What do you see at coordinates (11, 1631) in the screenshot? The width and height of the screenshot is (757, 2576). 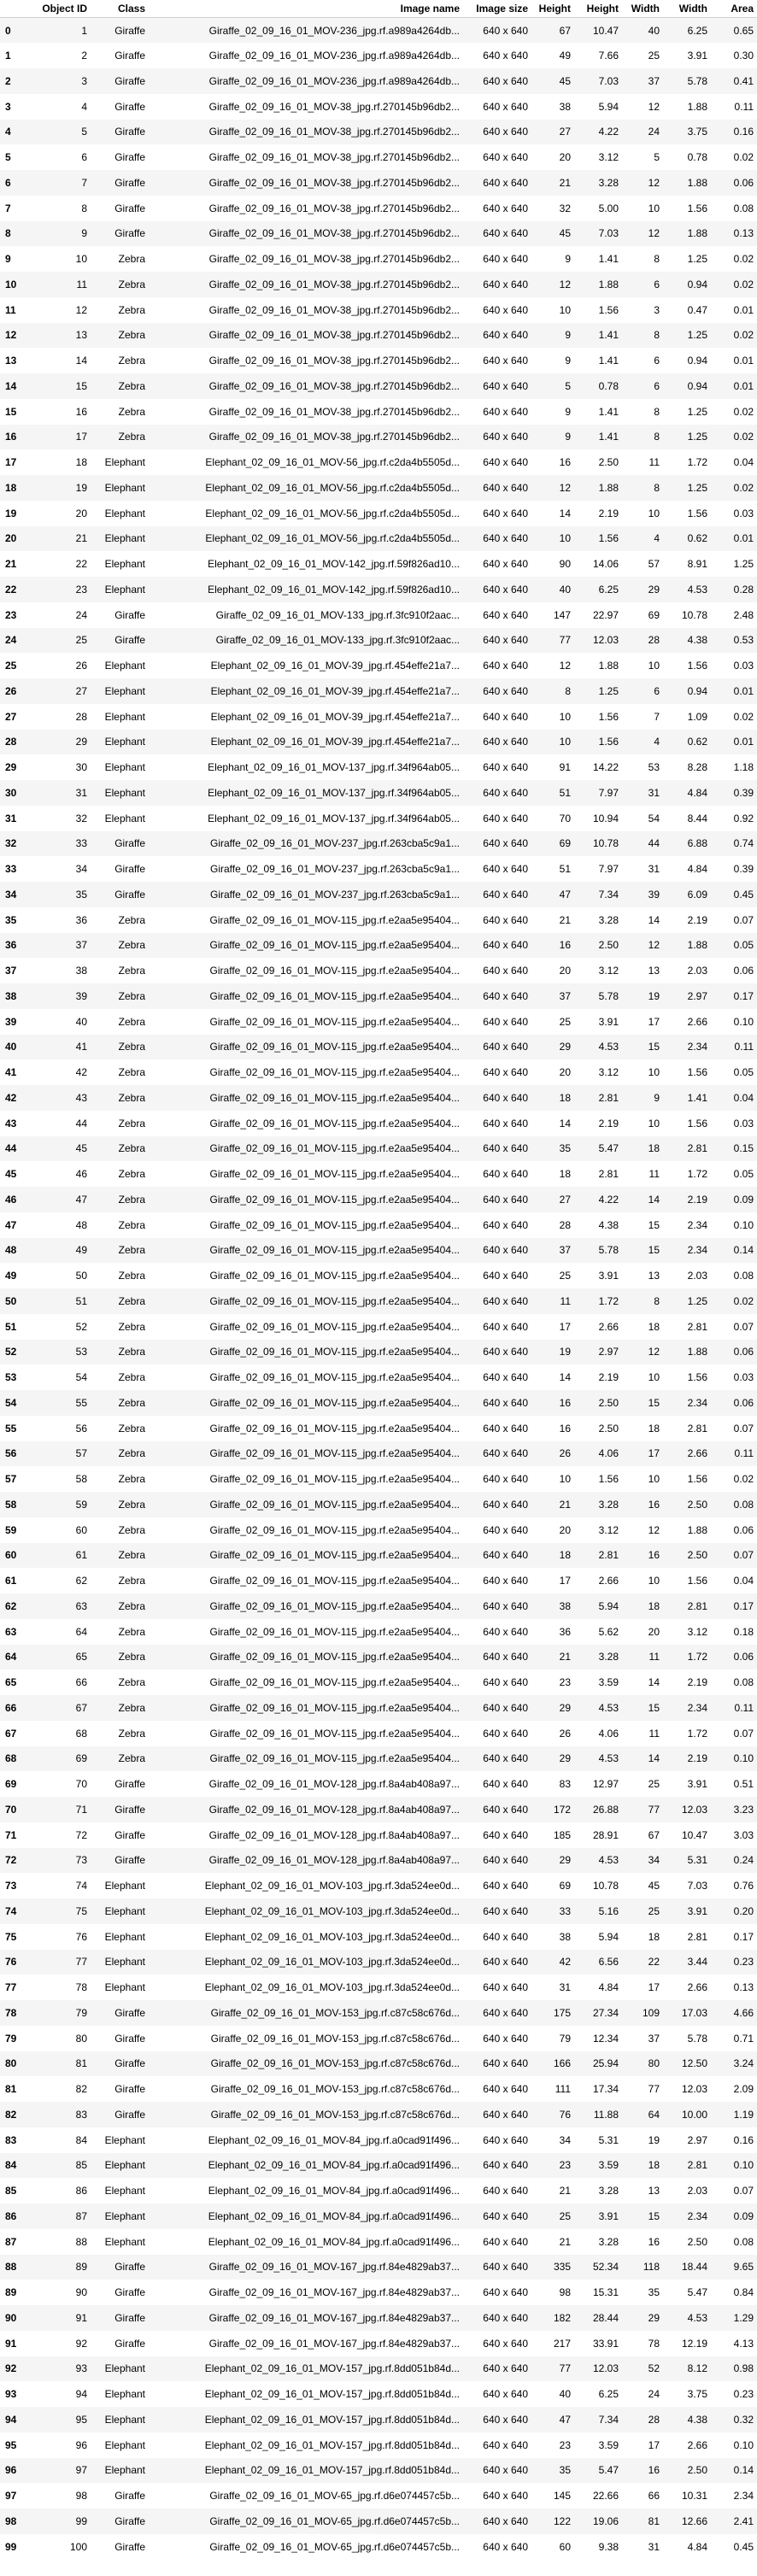 I see `row-index: 63` at bounding box center [11, 1631].